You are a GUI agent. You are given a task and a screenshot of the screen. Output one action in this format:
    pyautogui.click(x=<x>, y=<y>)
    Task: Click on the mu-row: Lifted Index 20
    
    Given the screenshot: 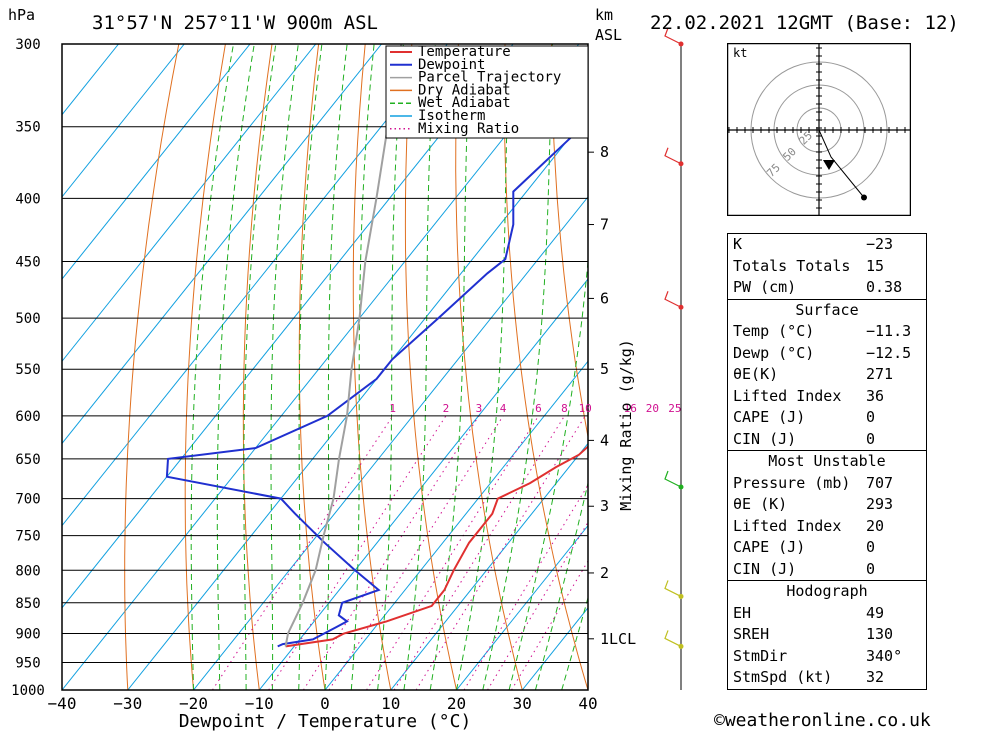 What is the action you would take?
    pyautogui.click(x=827, y=527)
    